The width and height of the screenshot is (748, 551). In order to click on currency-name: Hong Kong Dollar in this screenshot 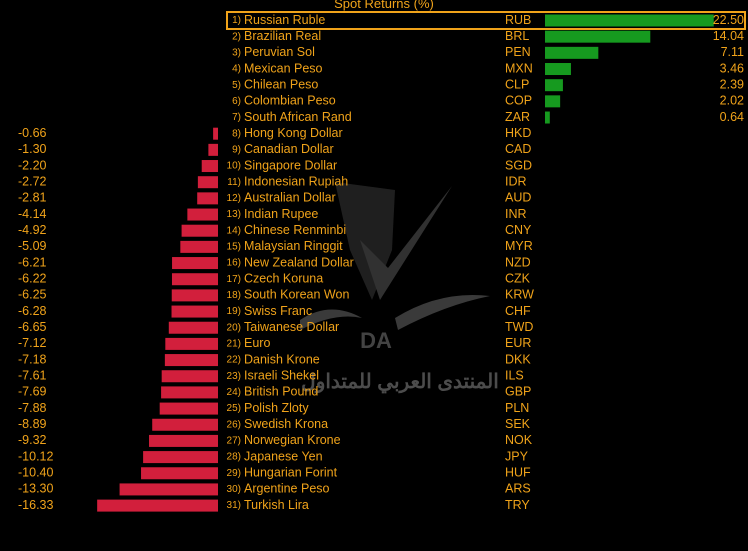, I will do `click(293, 133)`.